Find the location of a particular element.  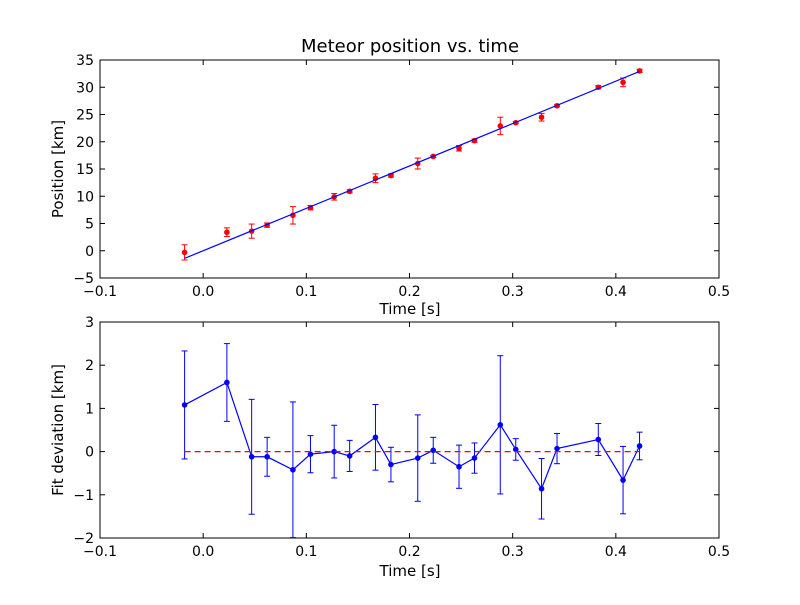

y-tick-label: 2 is located at coordinates (89, 366).